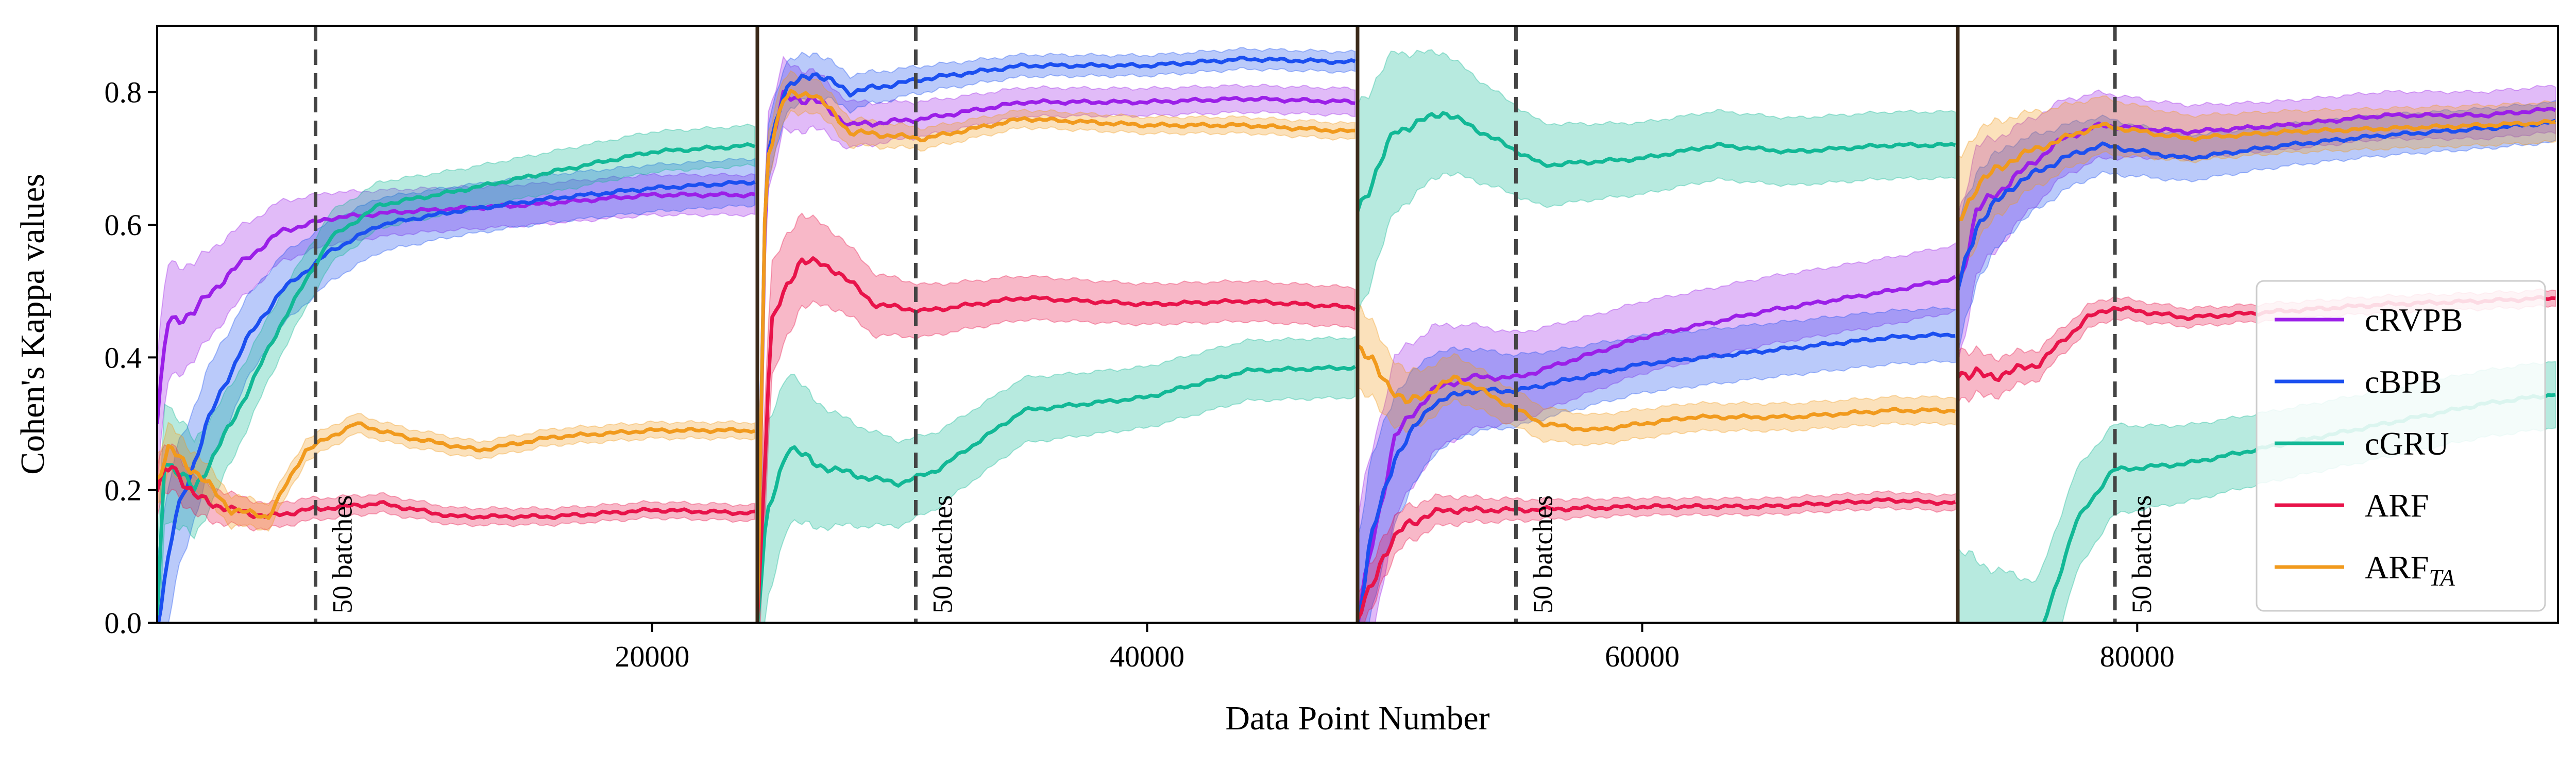  Describe the element at coordinates (124, 490) in the screenshot. I see `y-tick-label-1: 0.2` at that location.